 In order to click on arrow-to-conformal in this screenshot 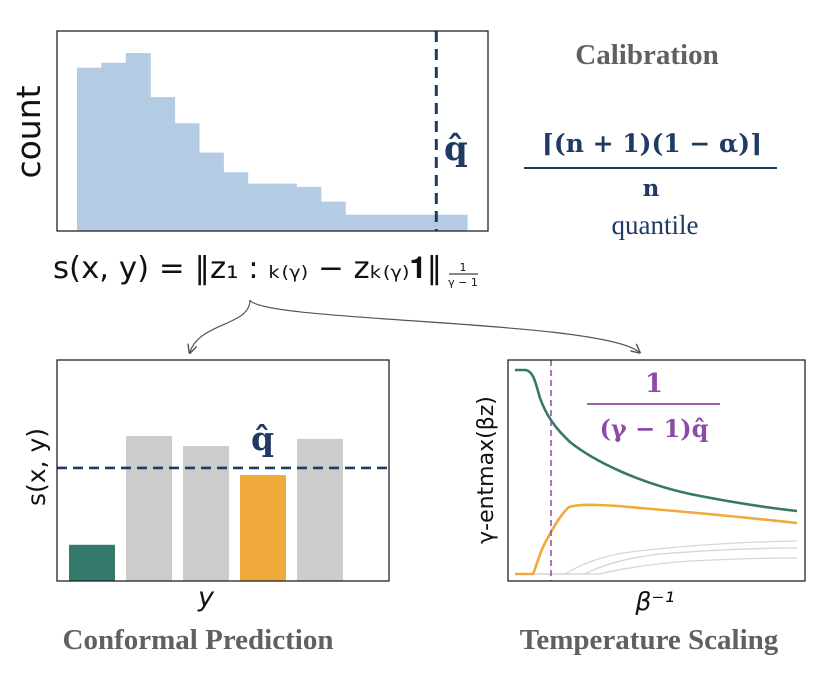, I will do `click(220, 325)`.